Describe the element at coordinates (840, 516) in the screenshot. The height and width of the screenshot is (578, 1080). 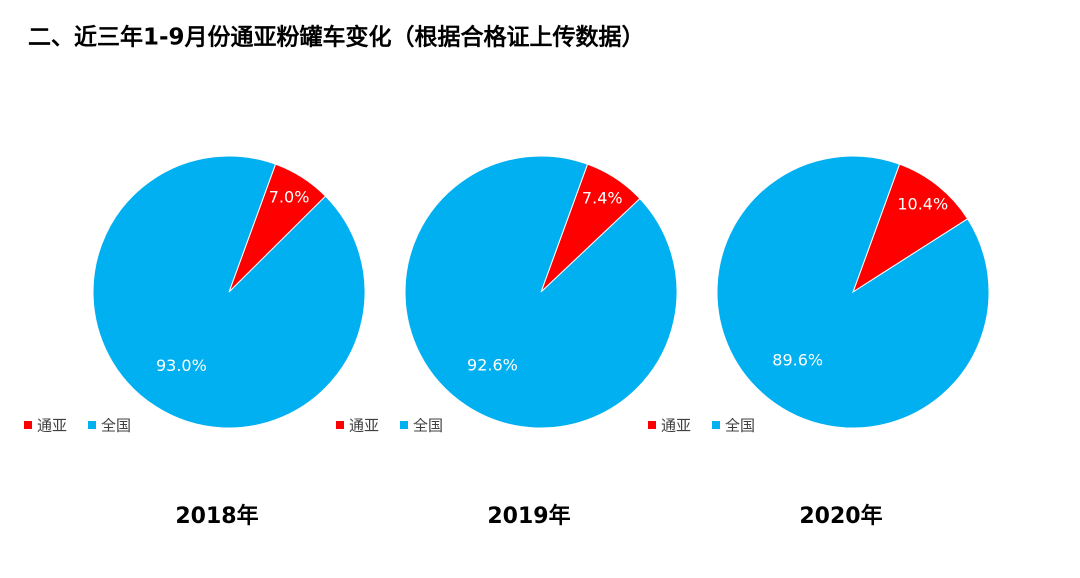
I see `chart-title: 2020年` at that location.